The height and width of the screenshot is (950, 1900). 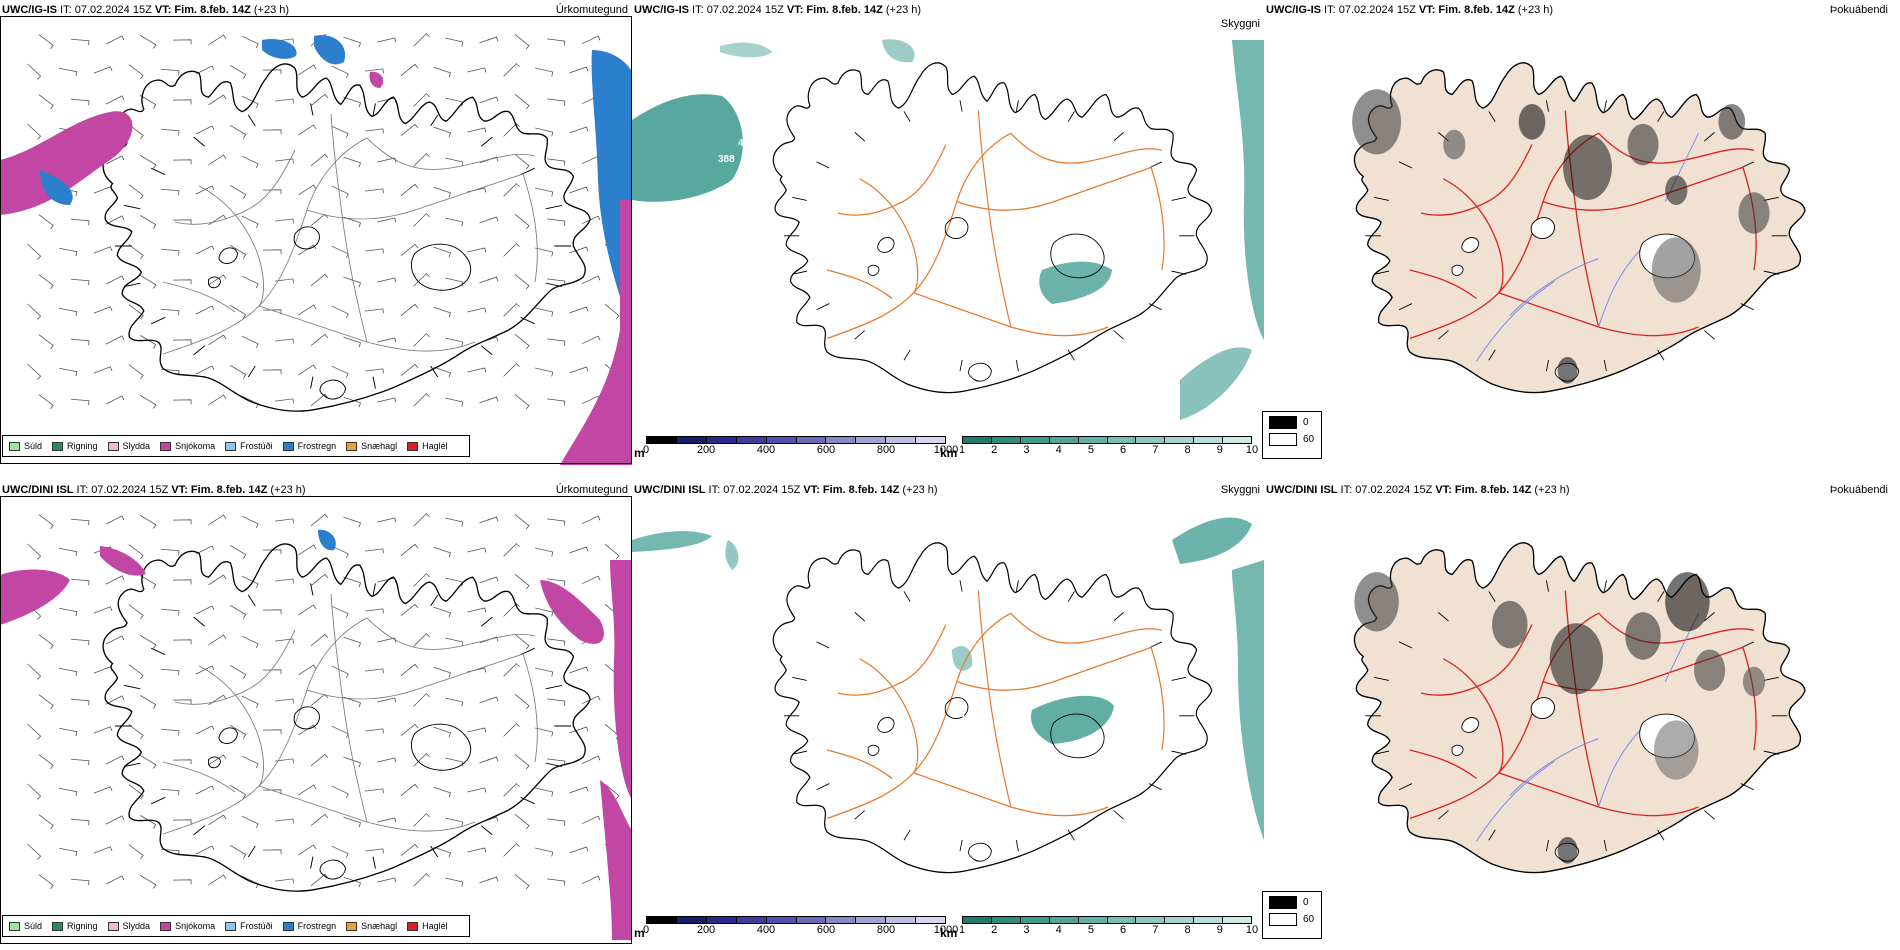 What do you see at coordinates (1858, 10) in the screenshot?
I see `panel-title: Þokuábendi` at bounding box center [1858, 10].